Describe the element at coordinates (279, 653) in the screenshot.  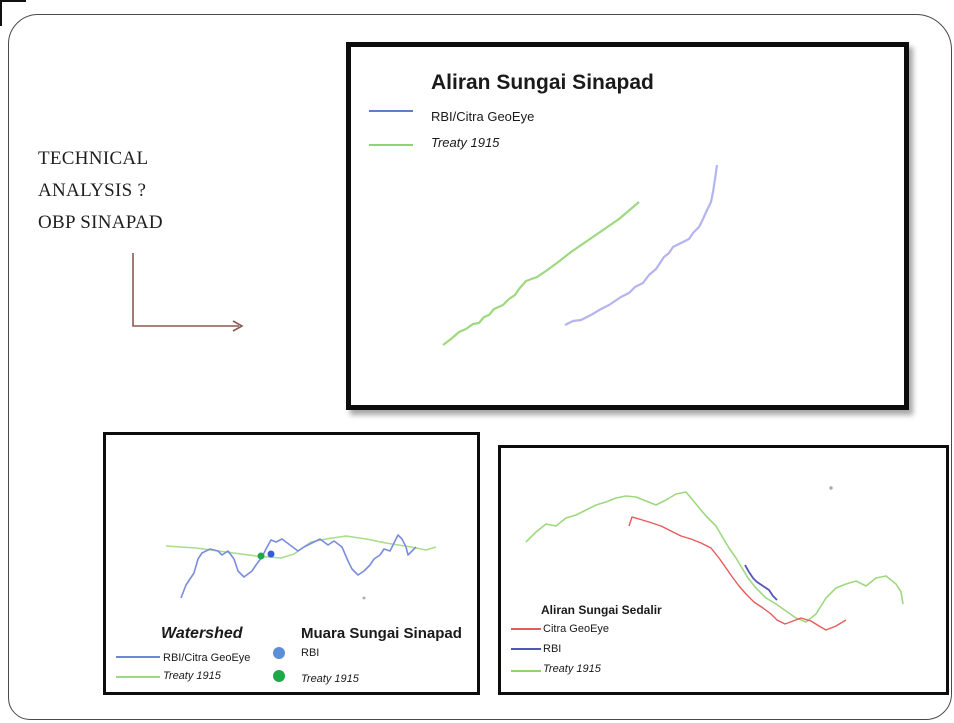
I see `legend-dot-rbi` at that location.